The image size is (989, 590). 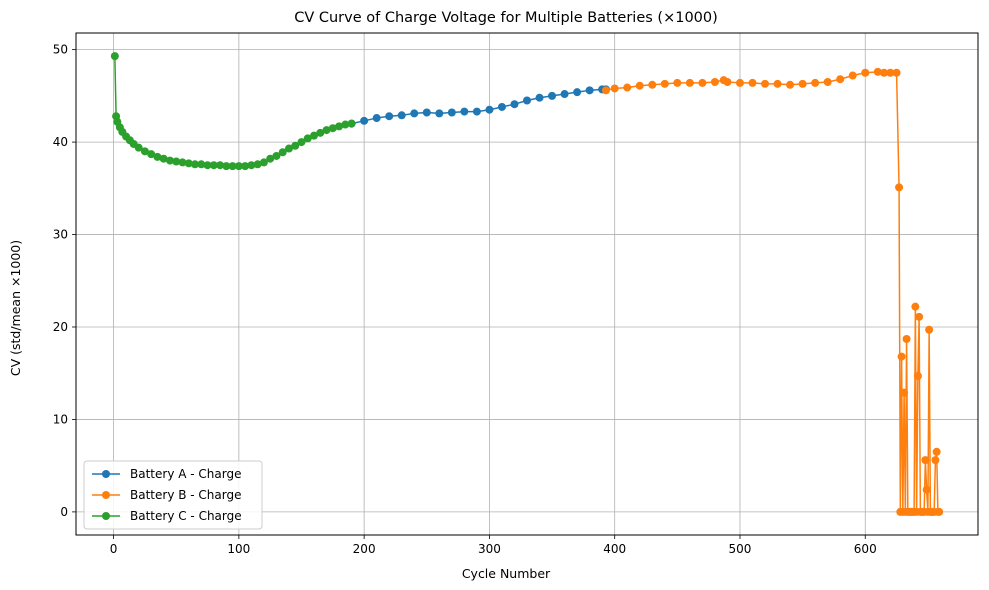 I want to click on y-tick-label: 40, so click(x=60, y=142).